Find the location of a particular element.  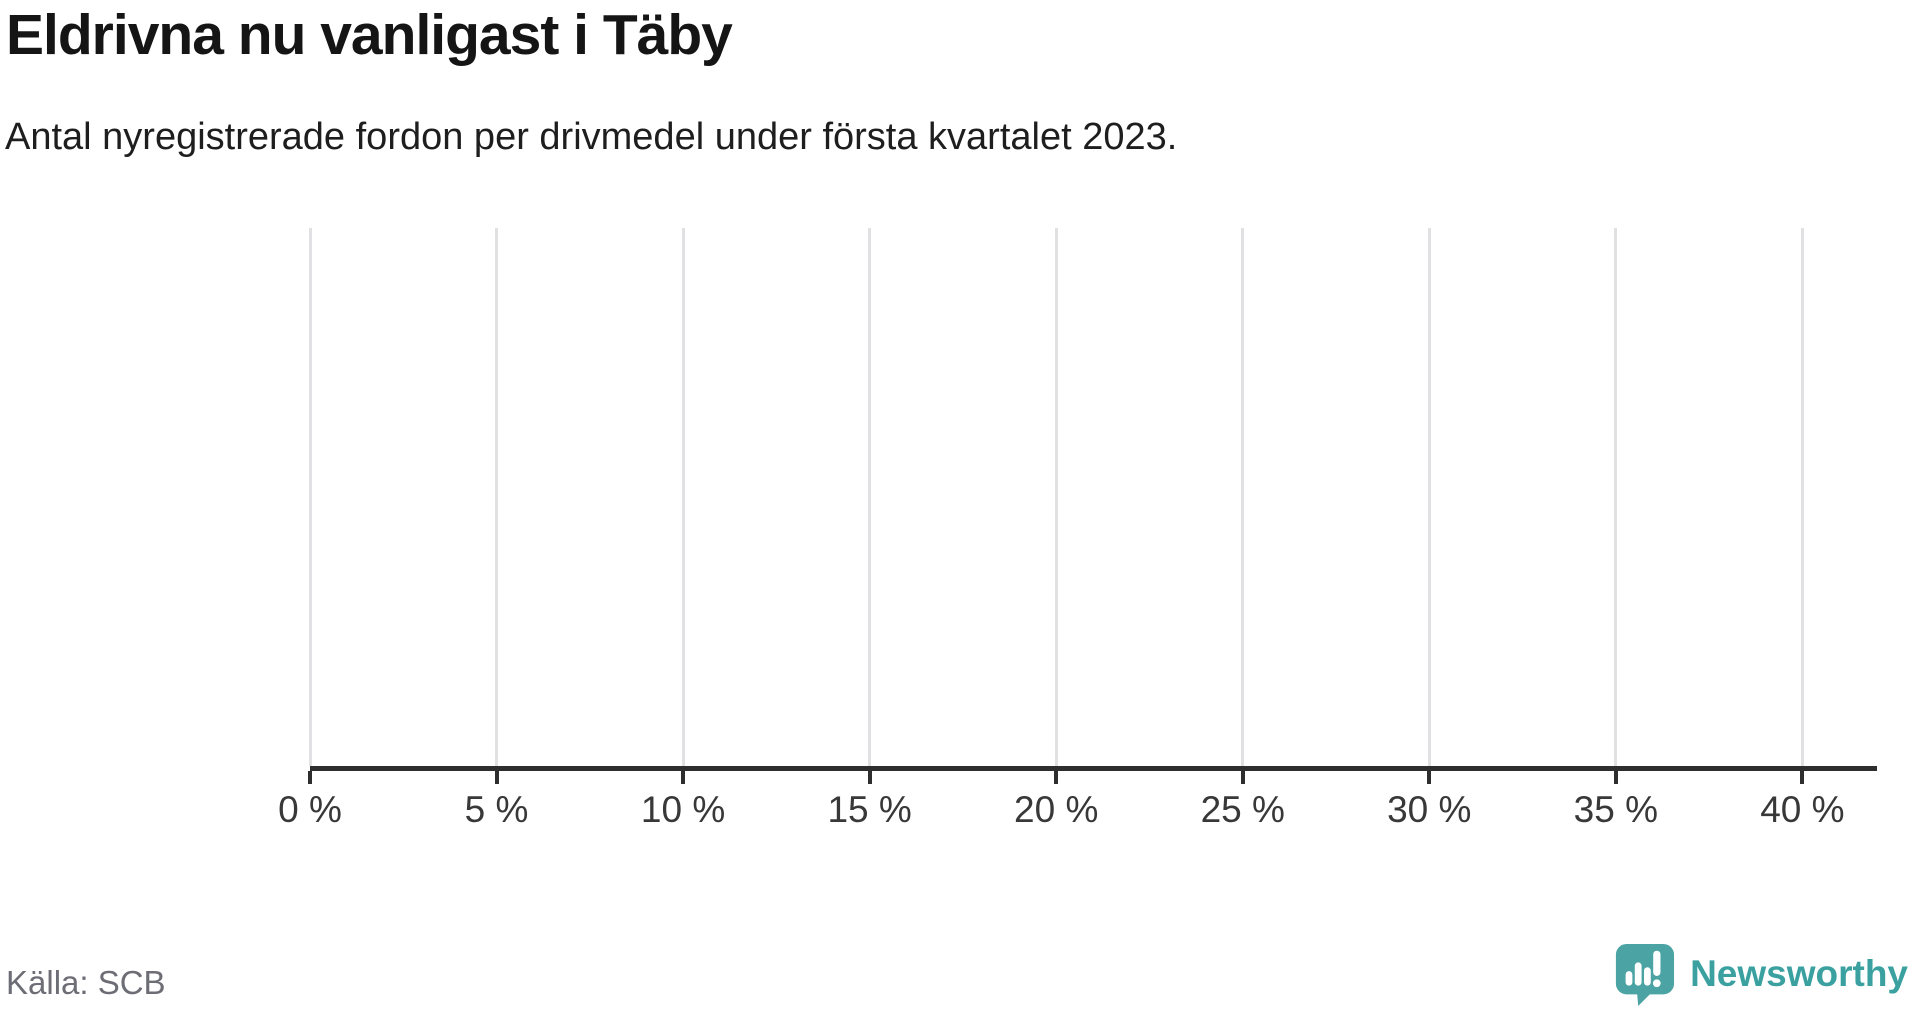

x-tick-labels: 0 % 5 % 10 % 15 % 20 % 25 % 30 % 35 % 40 % is located at coordinates (1077, 811).